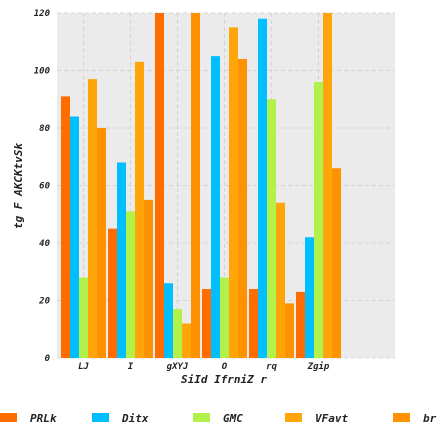 The width and height of the screenshot is (448, 448). I want to click on y-tick-label: 80, so click(44, 129).